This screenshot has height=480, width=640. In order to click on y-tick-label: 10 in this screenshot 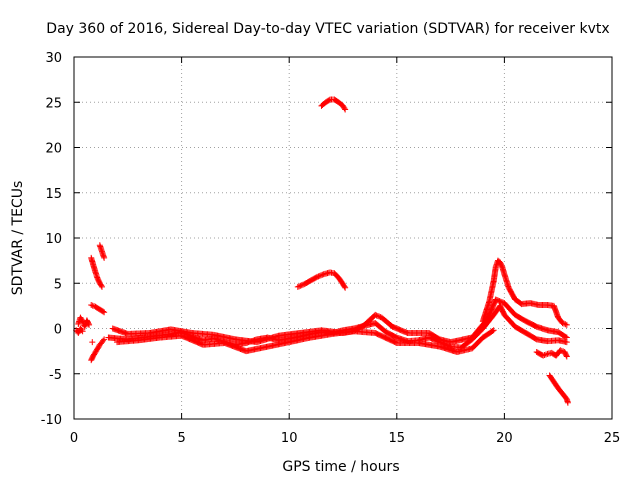, I will do `click(53, 239)`.